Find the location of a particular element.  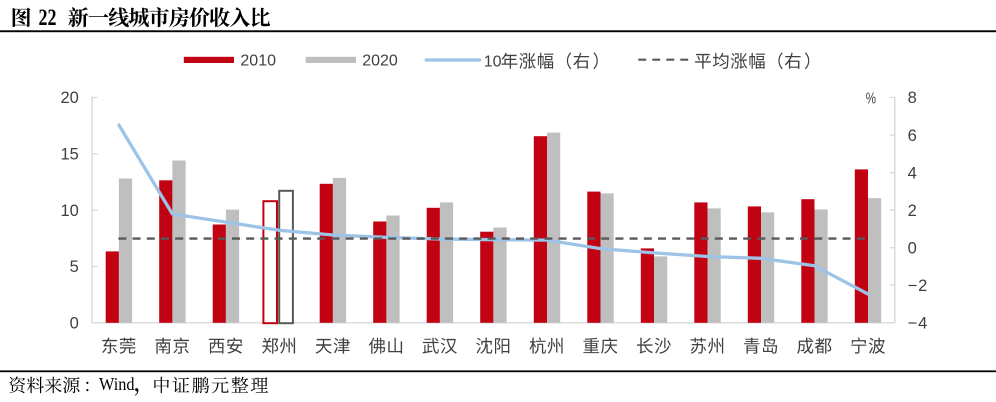

svg-text: −4 is located at coordinates (918, 324).